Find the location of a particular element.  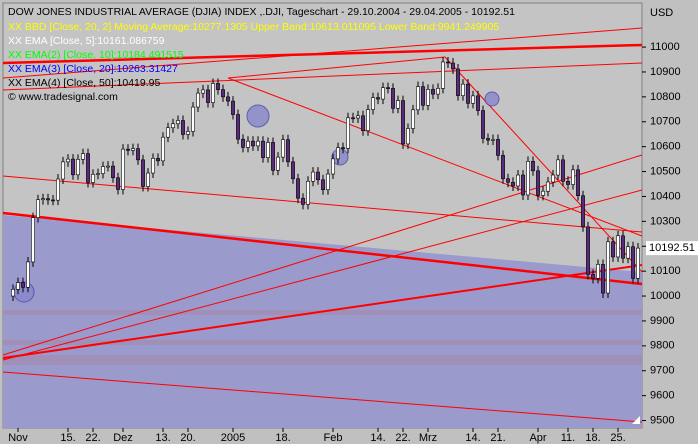

y-tick-label: 11000 is located at coordinates (665, 47).